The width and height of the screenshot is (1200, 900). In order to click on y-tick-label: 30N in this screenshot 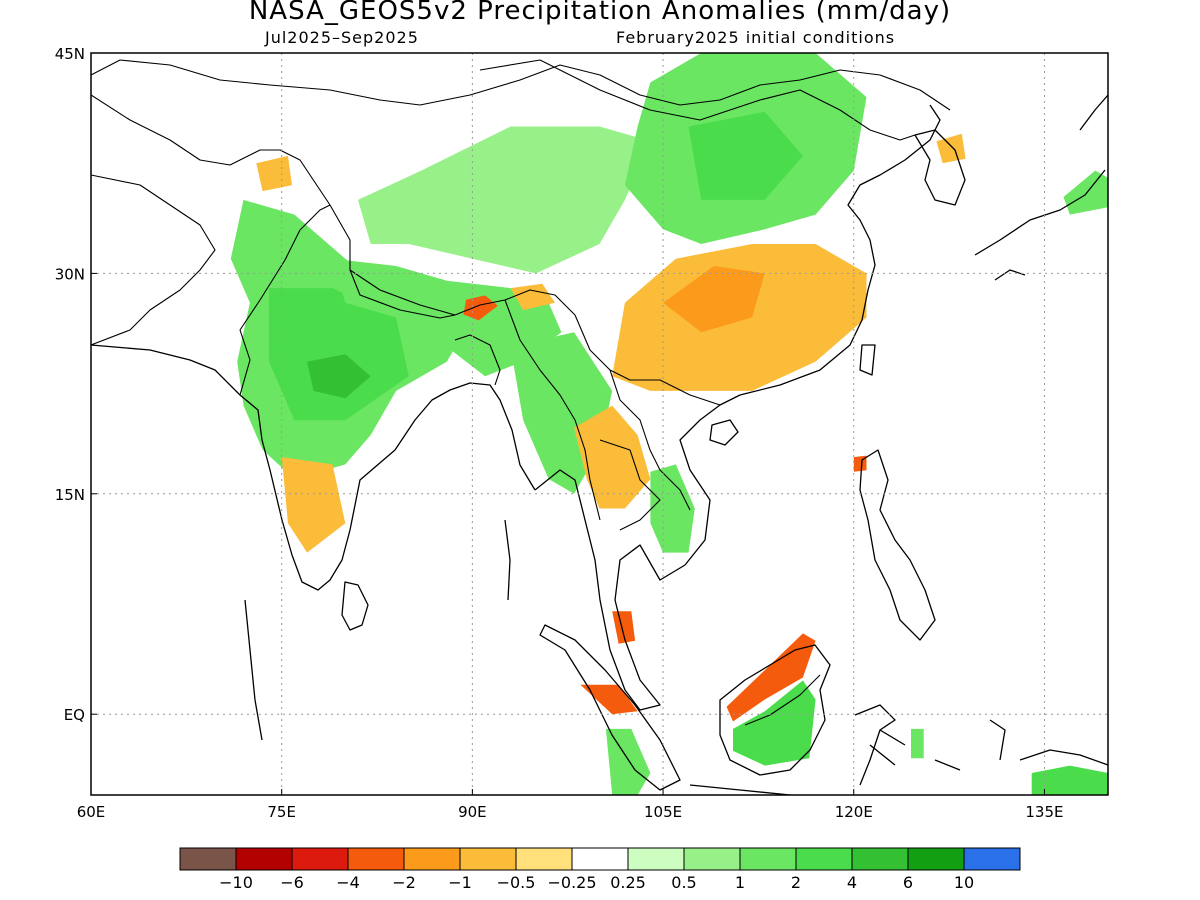, I will do `click(70, 274)`.